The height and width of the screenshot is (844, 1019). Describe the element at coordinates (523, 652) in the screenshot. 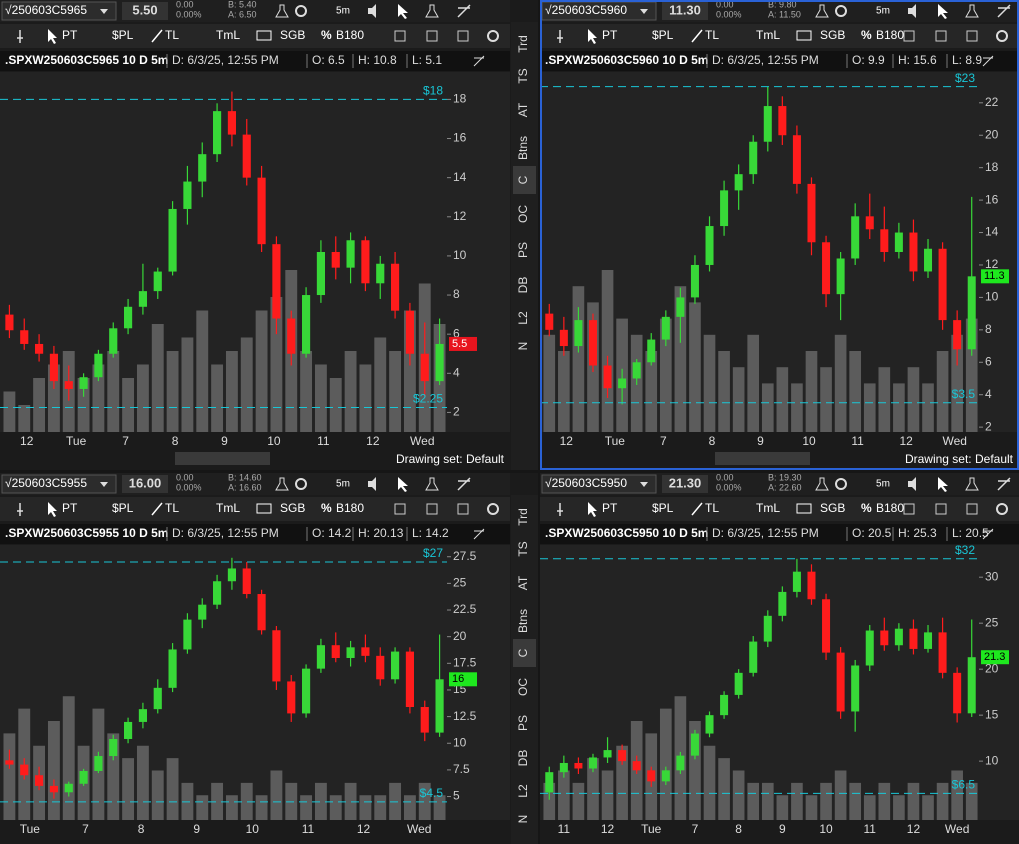

I see `side-tab: C` at that location.